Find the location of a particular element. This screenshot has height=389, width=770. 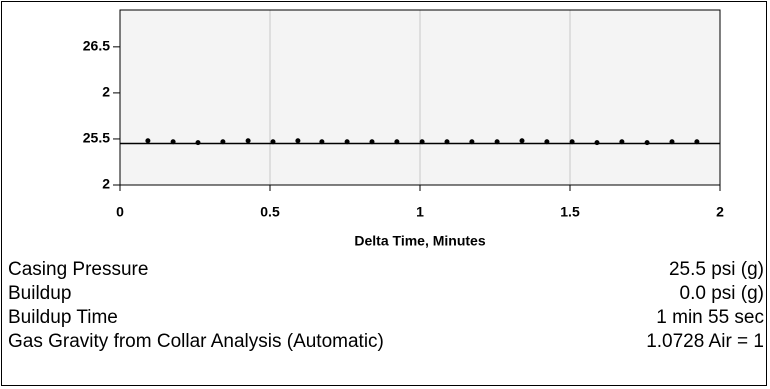

readout-label: Buildup Time is located at coordinates (63, 317).